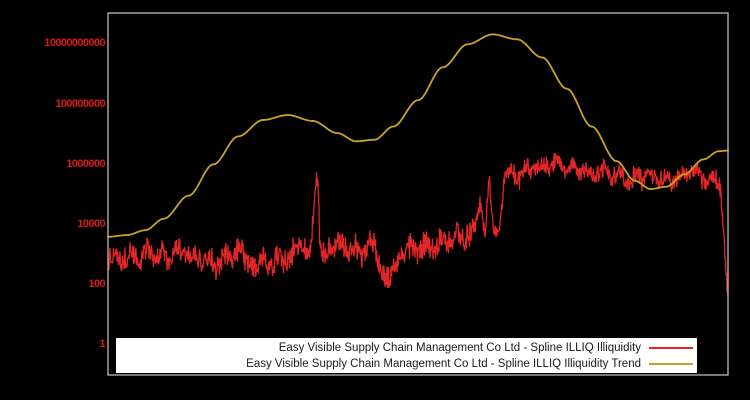 Image resolution: width=750 pixels, height=400 pixels. I want to click on legend-swatch-illiquidity-trend, so click(671, 363).